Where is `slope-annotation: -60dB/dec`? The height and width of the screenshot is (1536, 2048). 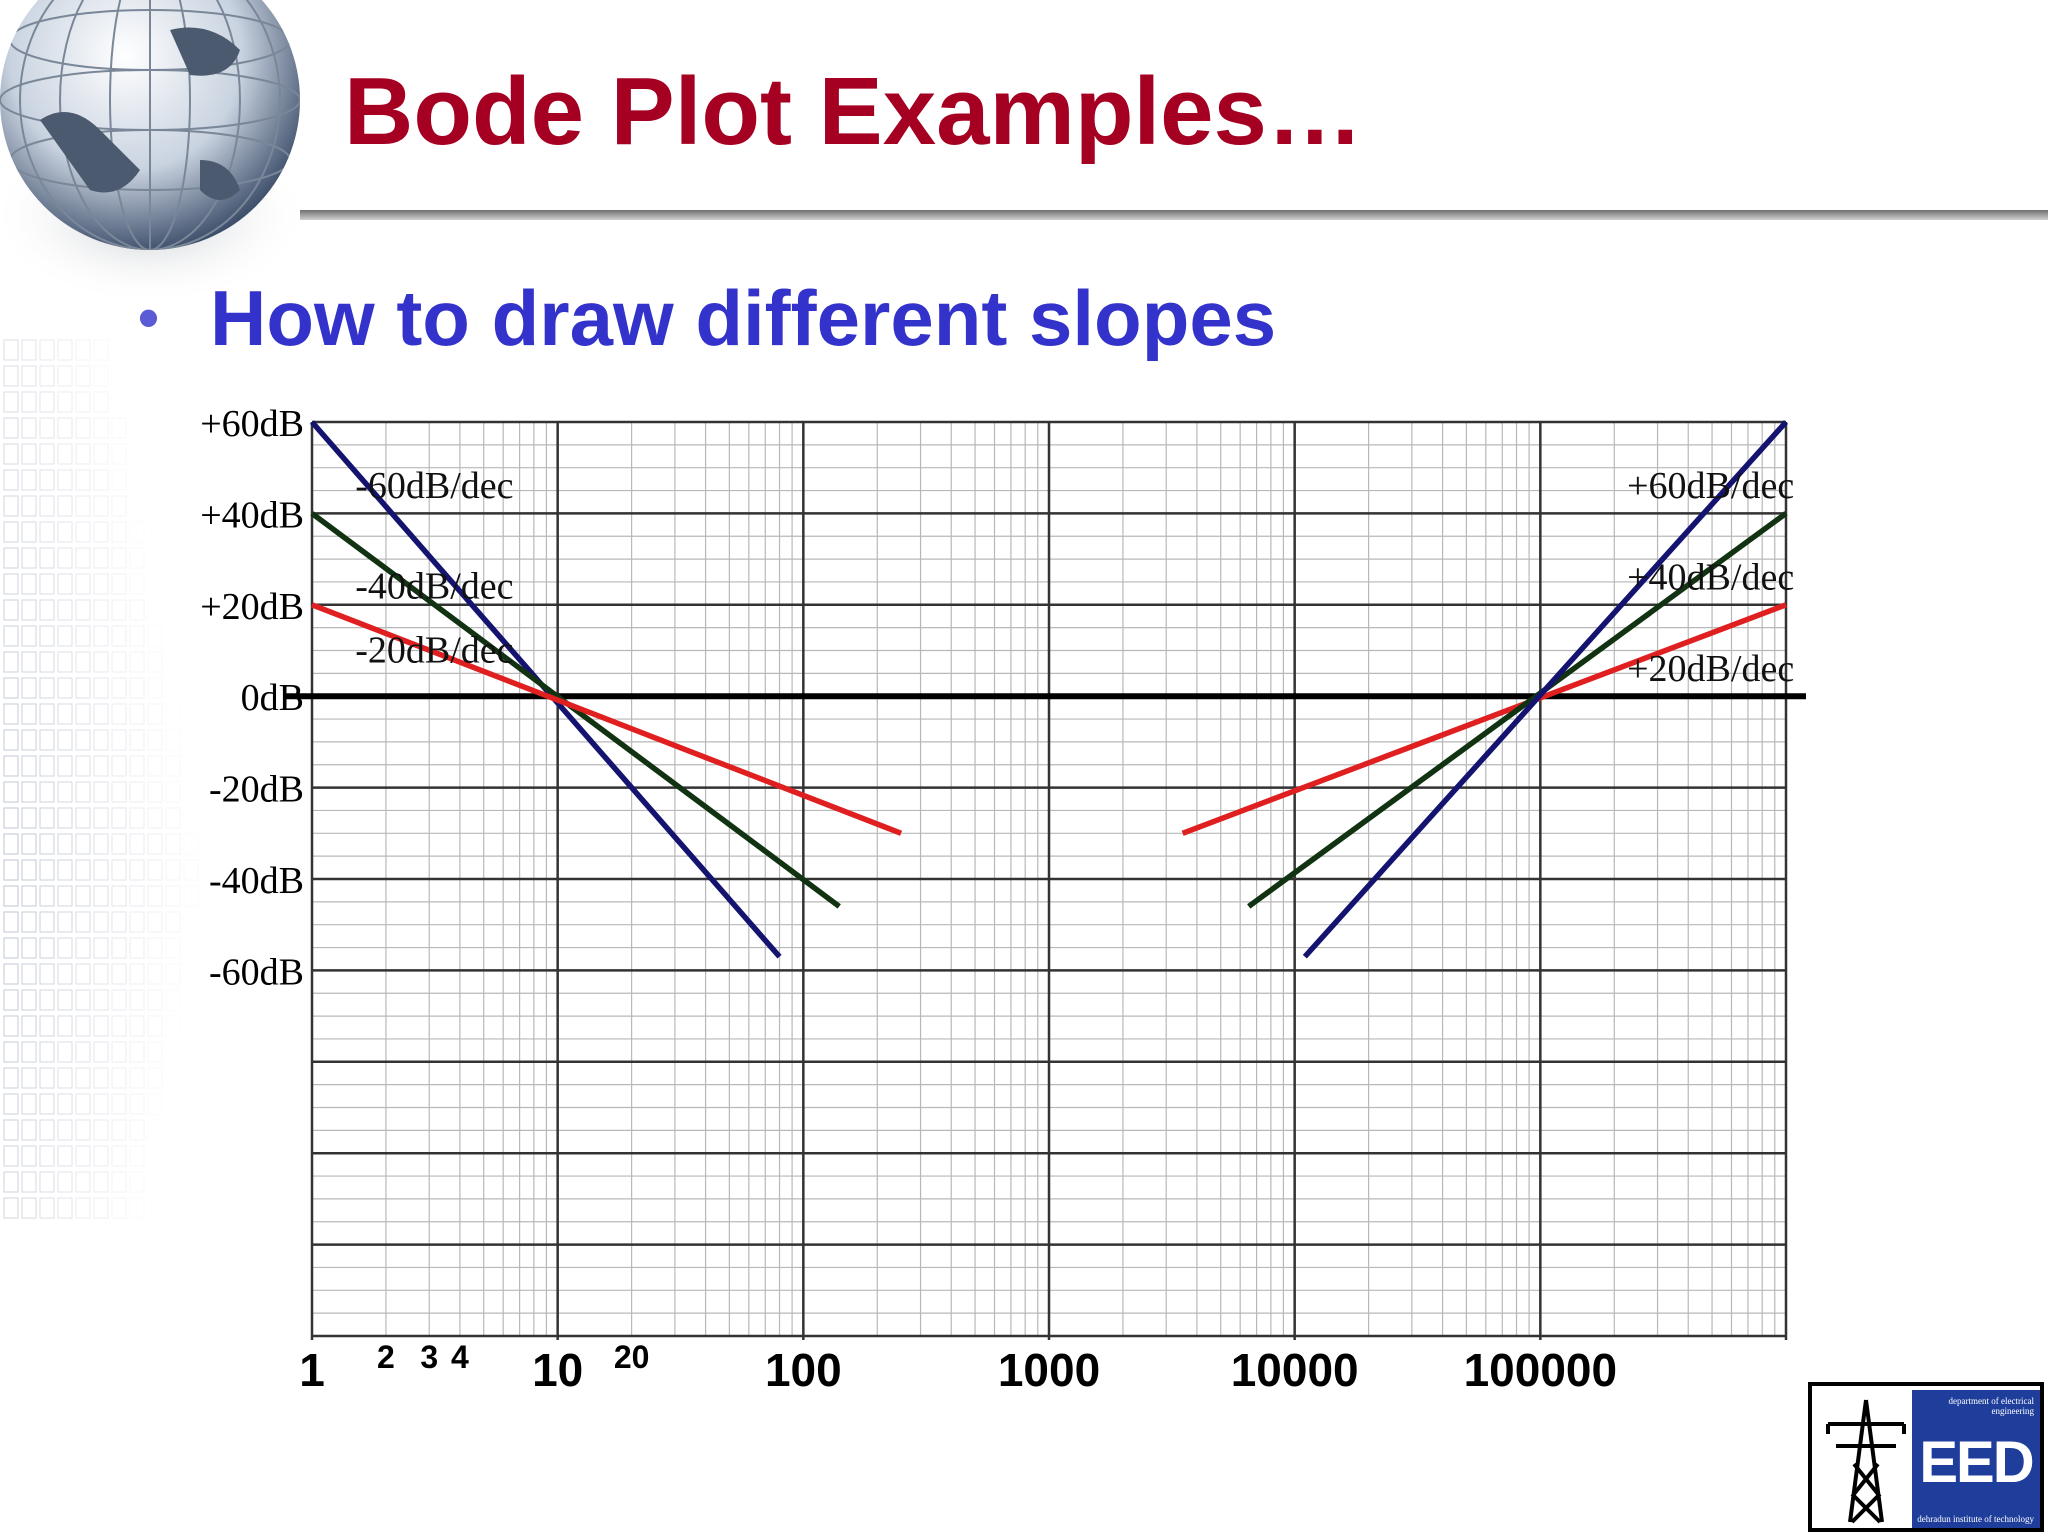 slope-annotation: -60dB/dec is located at coordinates (434, 486).